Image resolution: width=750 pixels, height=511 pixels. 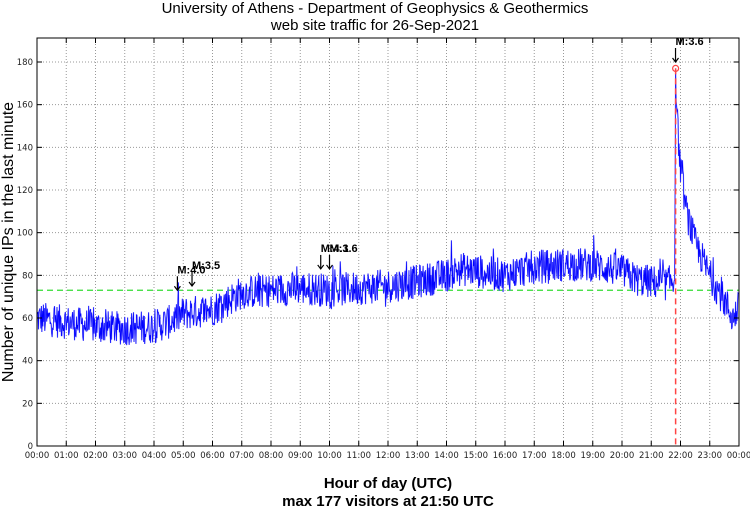 What do you see at coordinates (191, 270) in the screenshot?
I see `magnitude-annotation: M:4.0` at bounding box center [191, 270].